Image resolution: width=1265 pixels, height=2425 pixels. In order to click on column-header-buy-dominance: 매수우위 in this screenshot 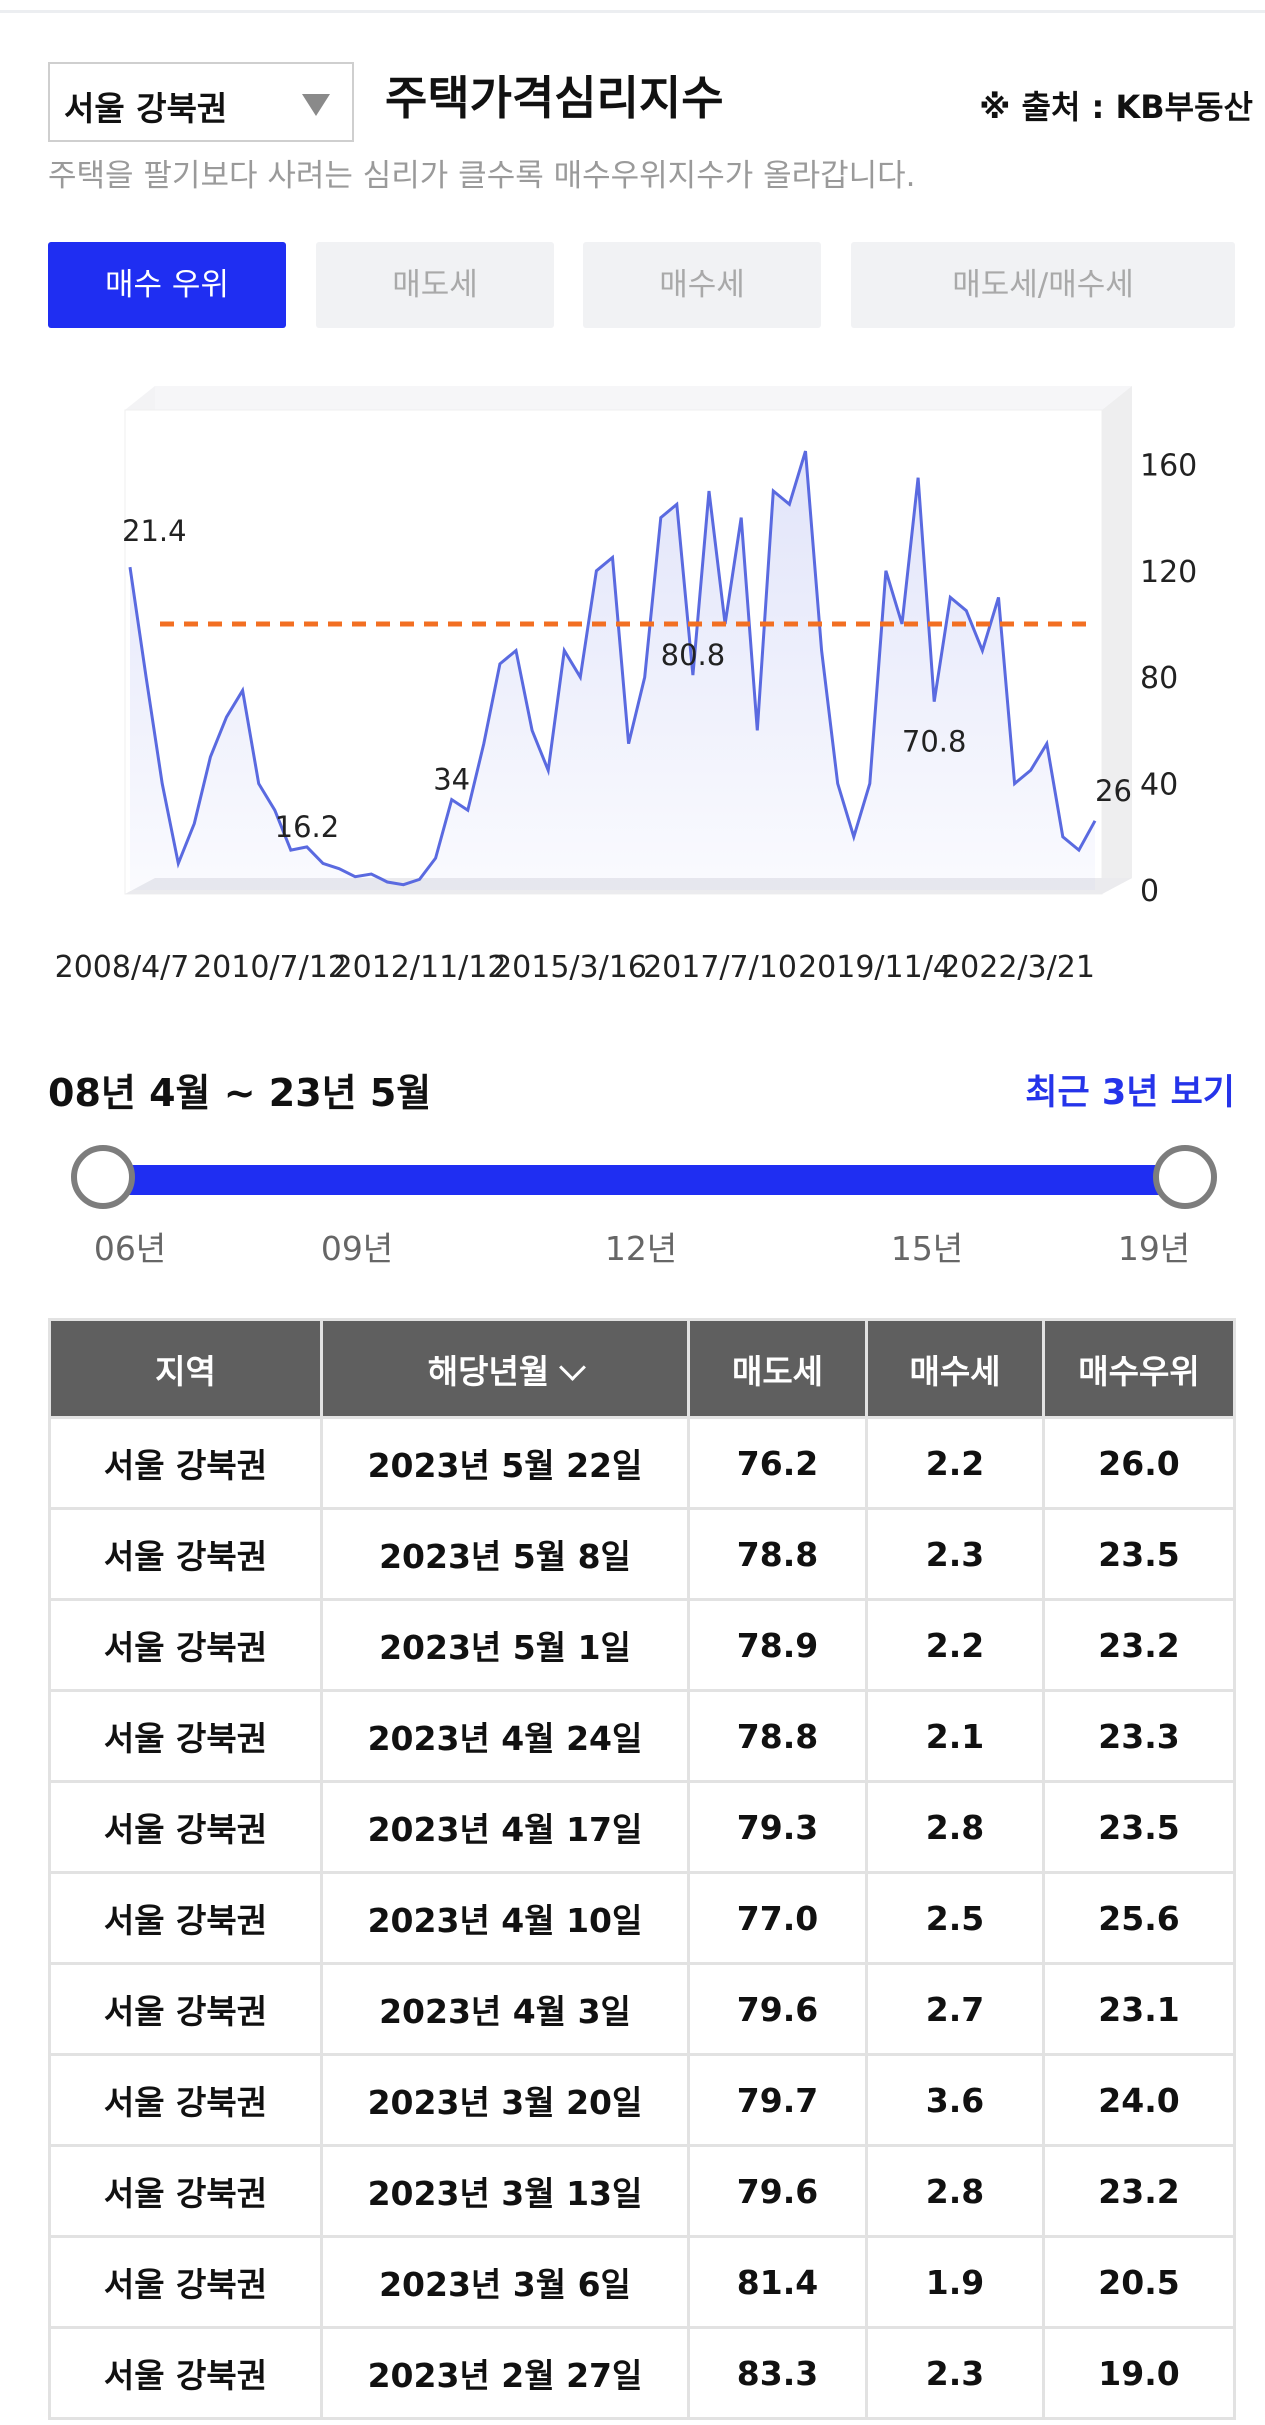, I will do `click(1139, 1368)`.